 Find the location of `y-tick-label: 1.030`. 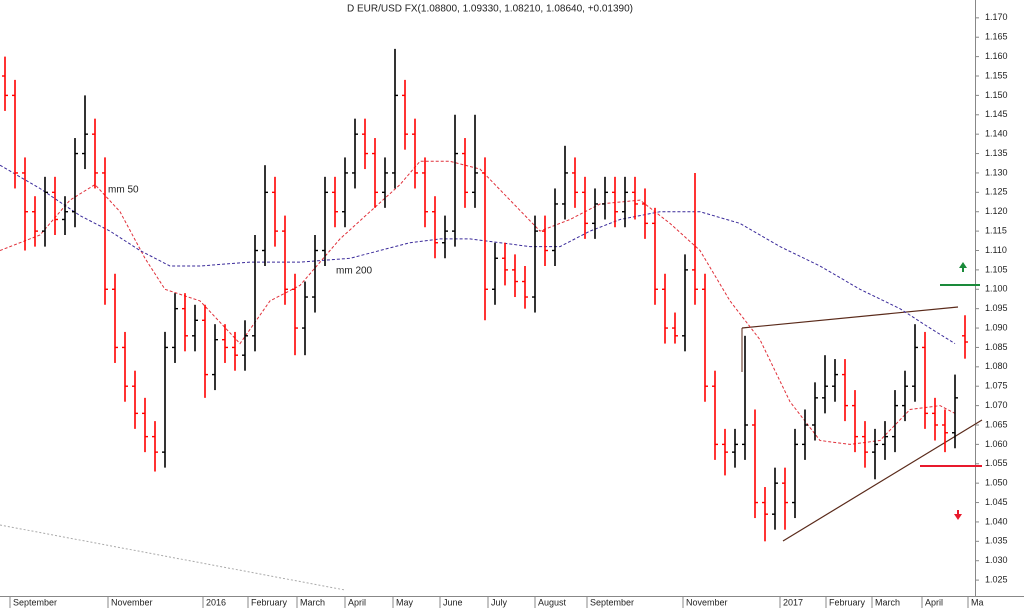

y-tick-label: 1.030 is located at coordinates (996, 560).